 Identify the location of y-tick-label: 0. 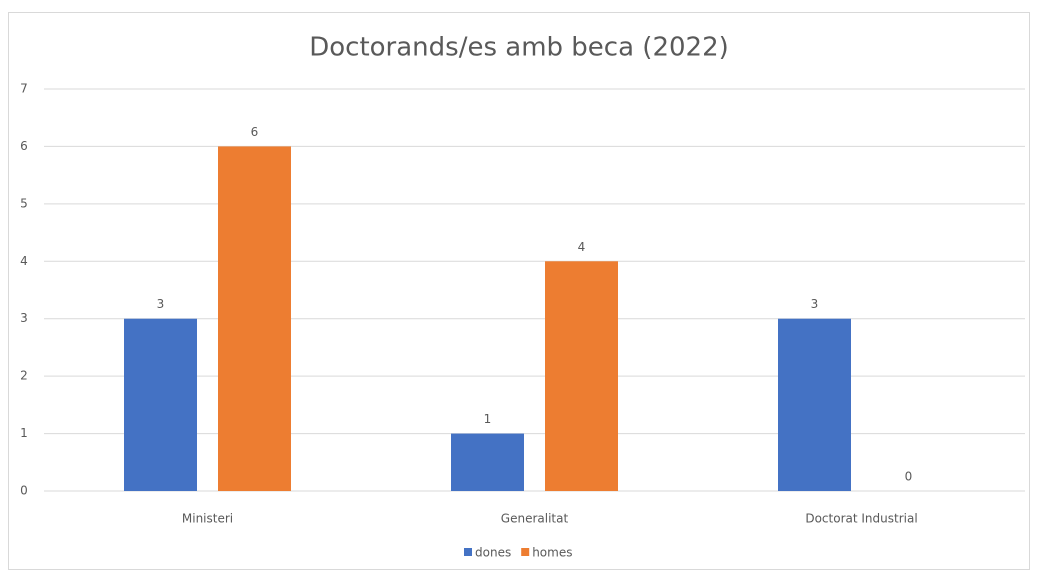
(24, 491).